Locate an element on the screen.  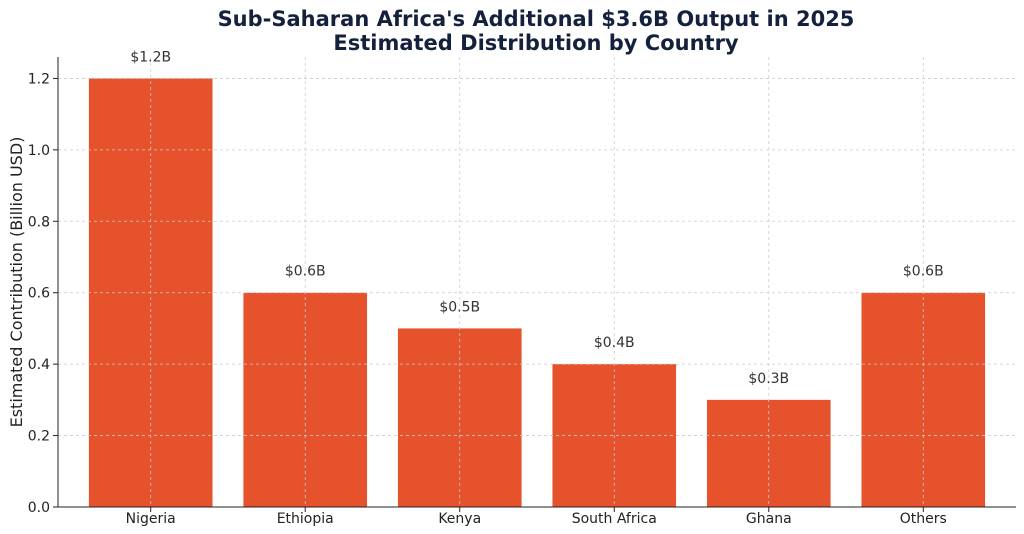
x-tick-label: Nigeria is located at coordinates (151, 519).